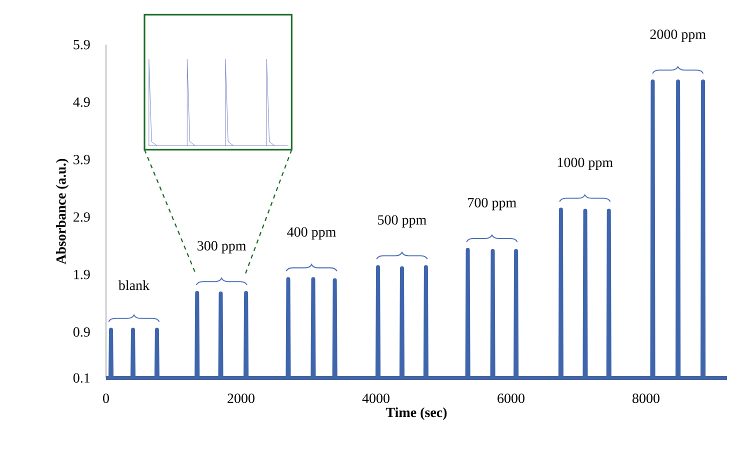  I want to click on annotation: 700 ppm, so click(492, 204).